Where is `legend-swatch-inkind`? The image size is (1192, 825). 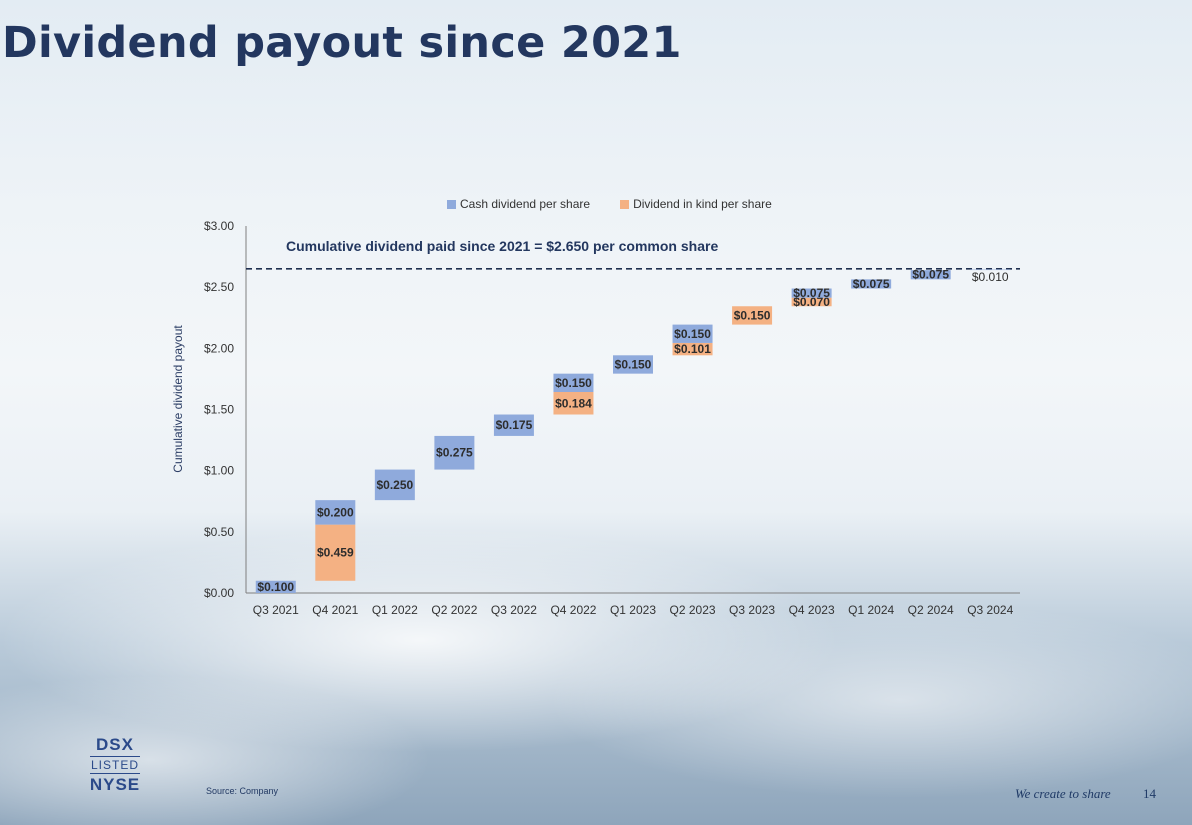
legend-swatch-inkind is located at coordinates (625, 204).